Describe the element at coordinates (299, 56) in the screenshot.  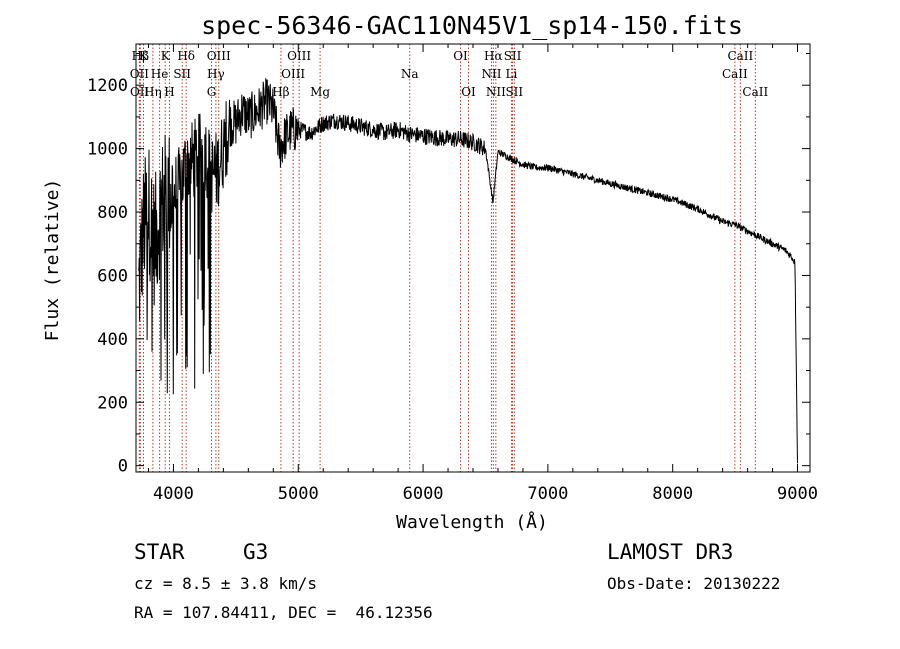
I see `line-marker-label-5: OIII` at that location.